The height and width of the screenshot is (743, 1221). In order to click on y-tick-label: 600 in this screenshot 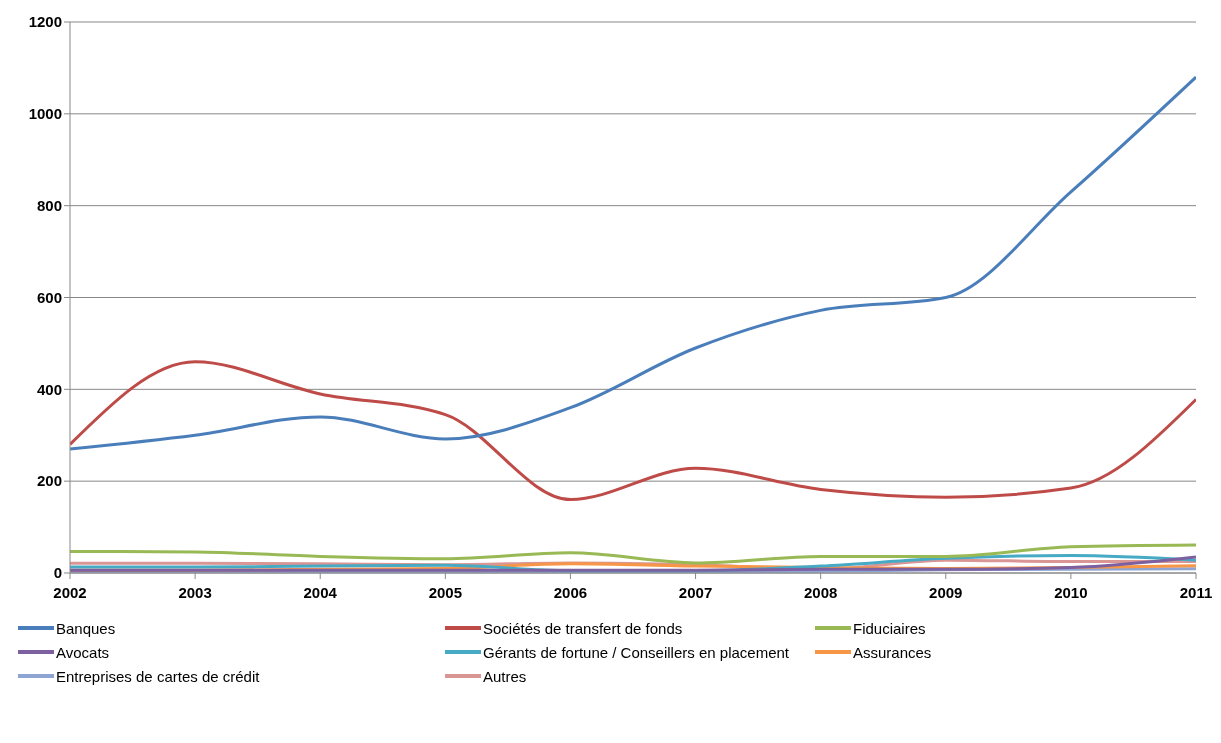, I will do `click(49, 297)`.